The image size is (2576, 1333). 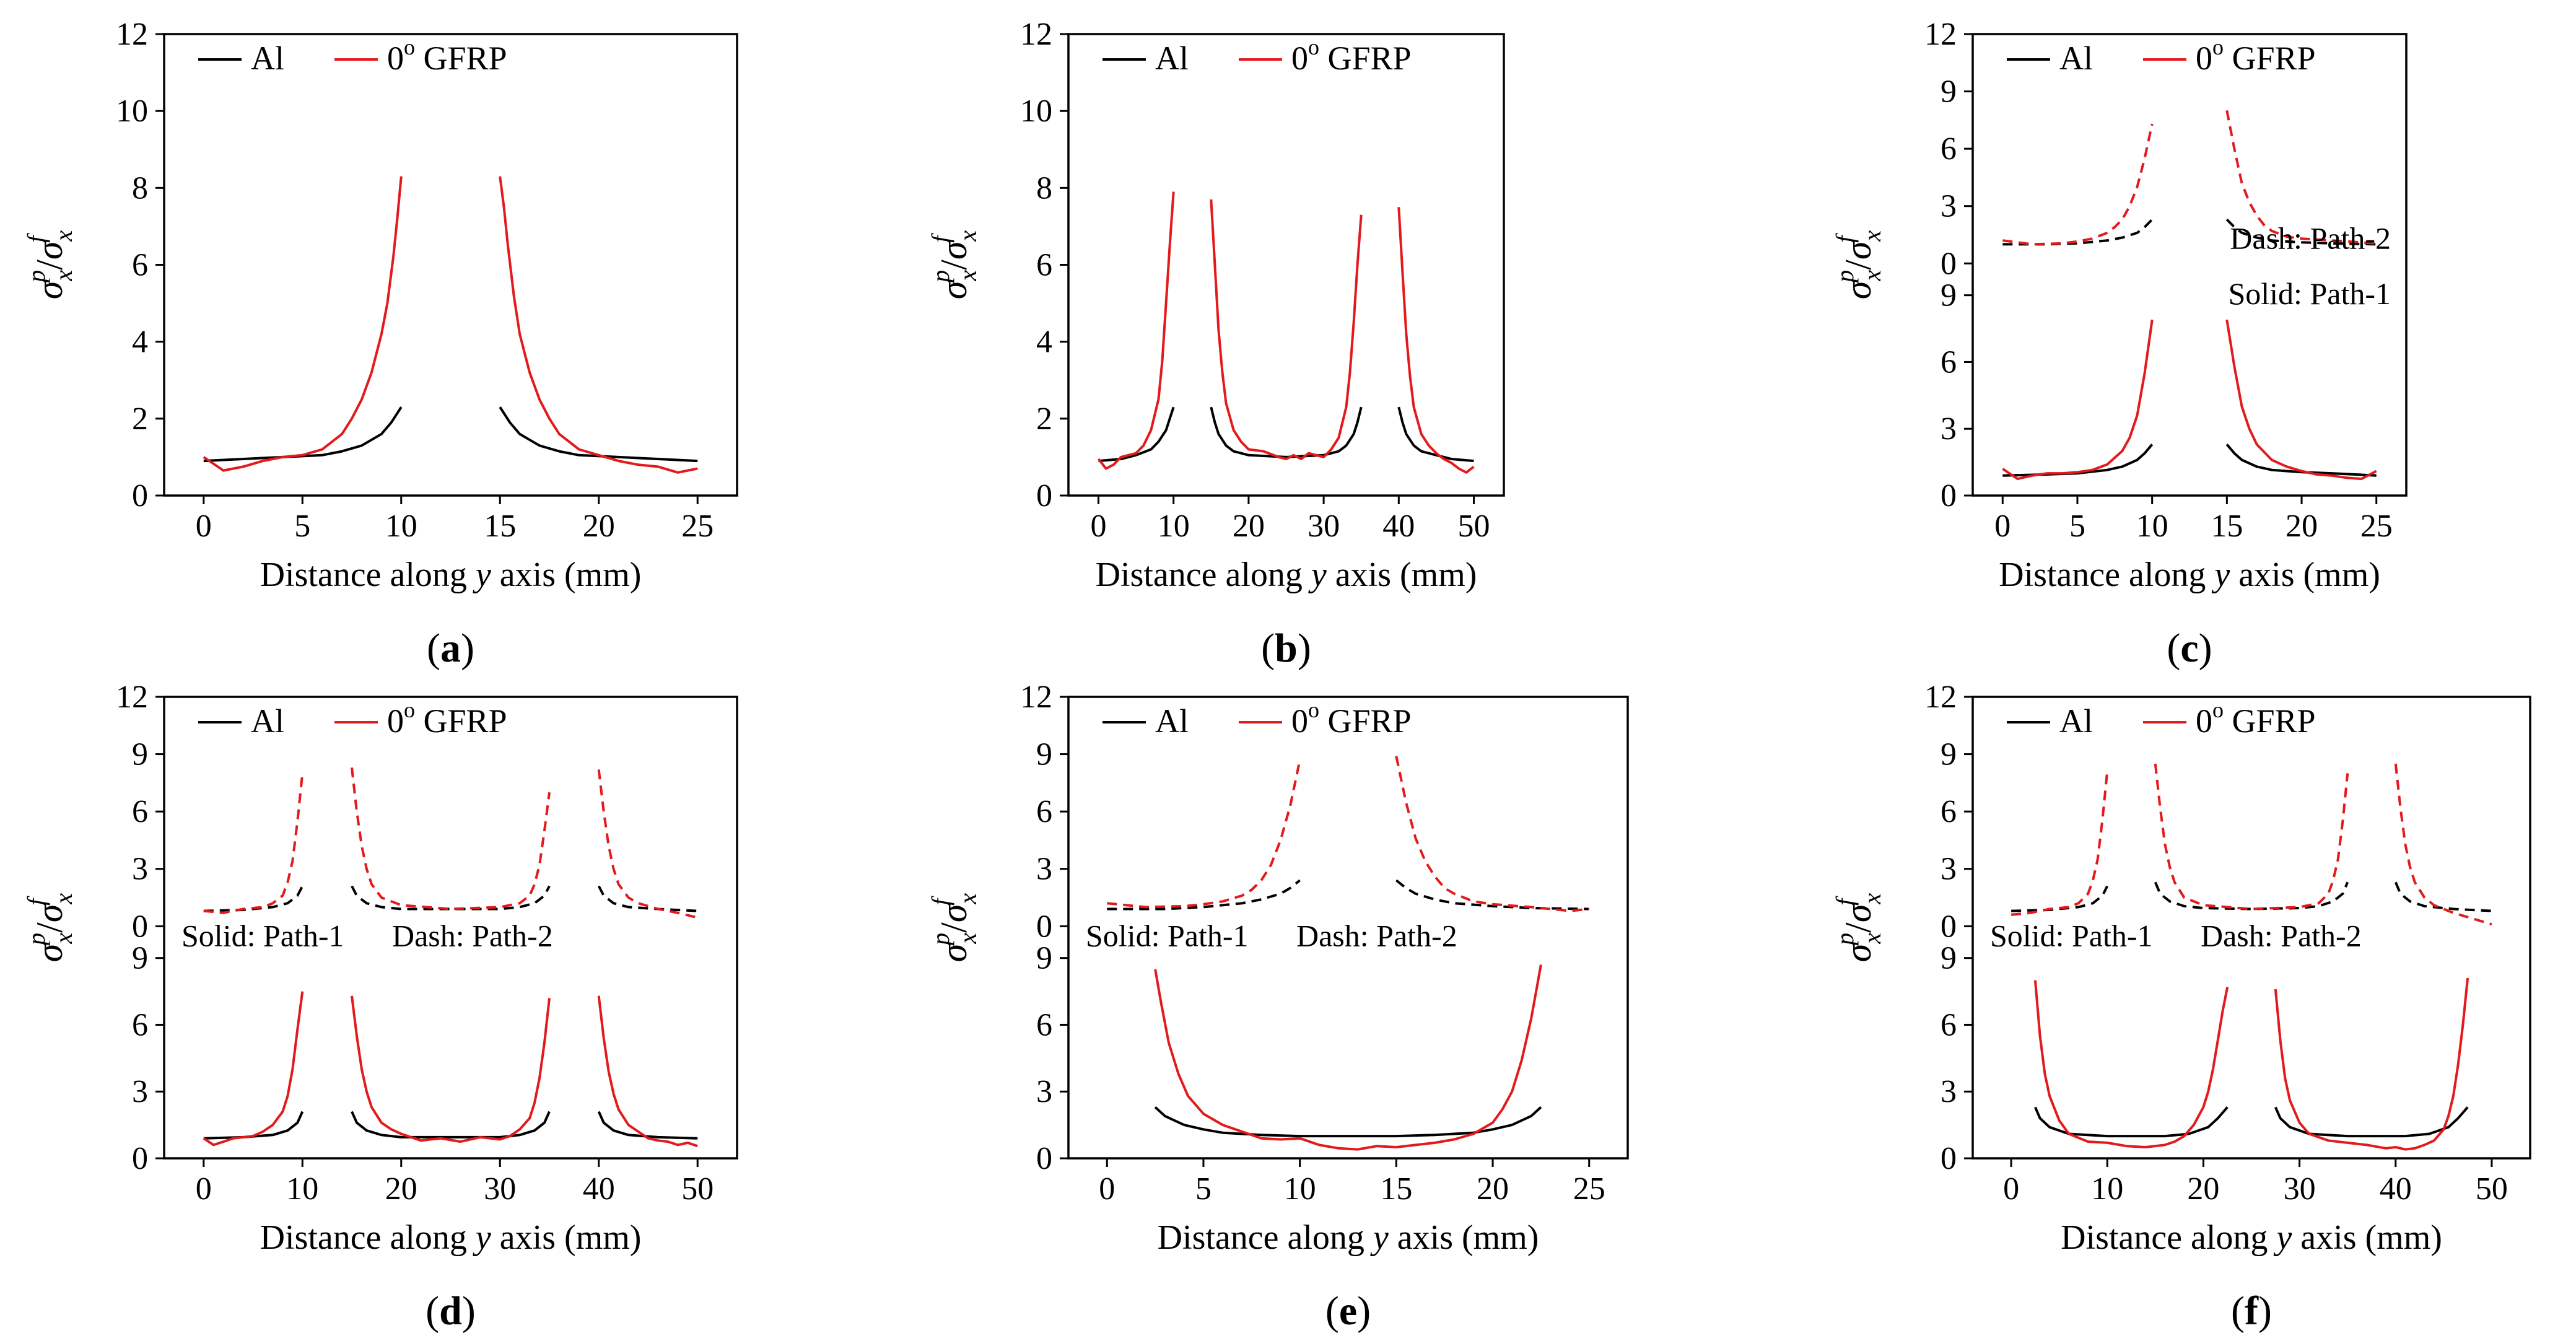 I want to click on panel-label: (e), so click(x=1348, y=1310).